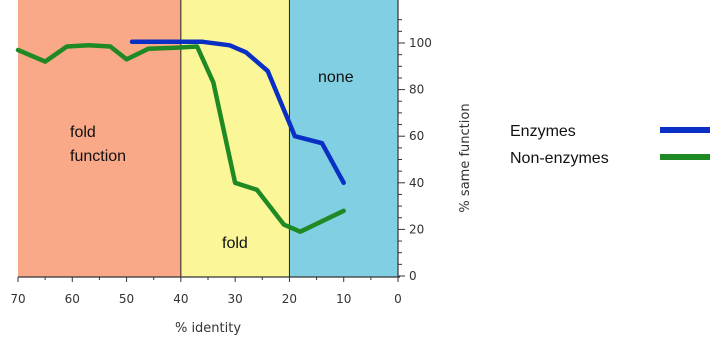  What do you see at coordinates (465, 157) in the screenshot?
I see `y-axis-title: % same function` at bounding box center [465, 157].